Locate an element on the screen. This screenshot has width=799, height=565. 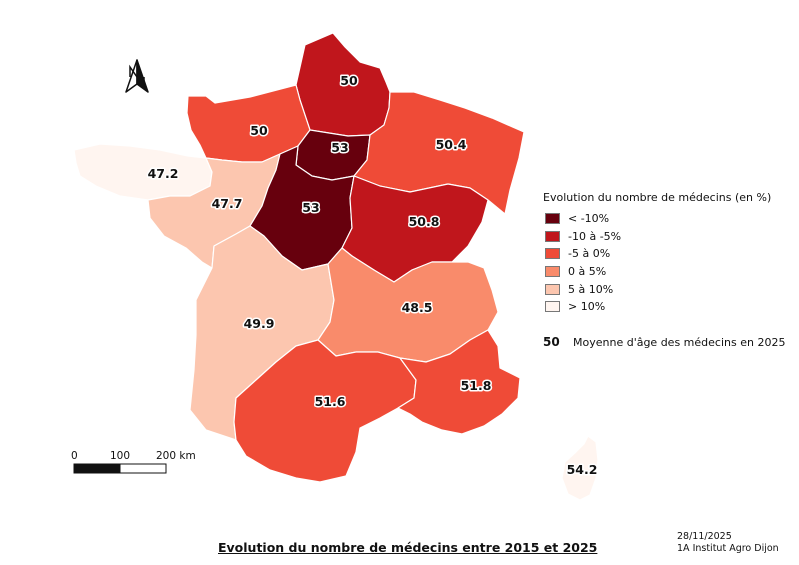
legend-average-age: 50 Moyenne d'âge des médecins en 2025 is located at coordinates (664, 342).